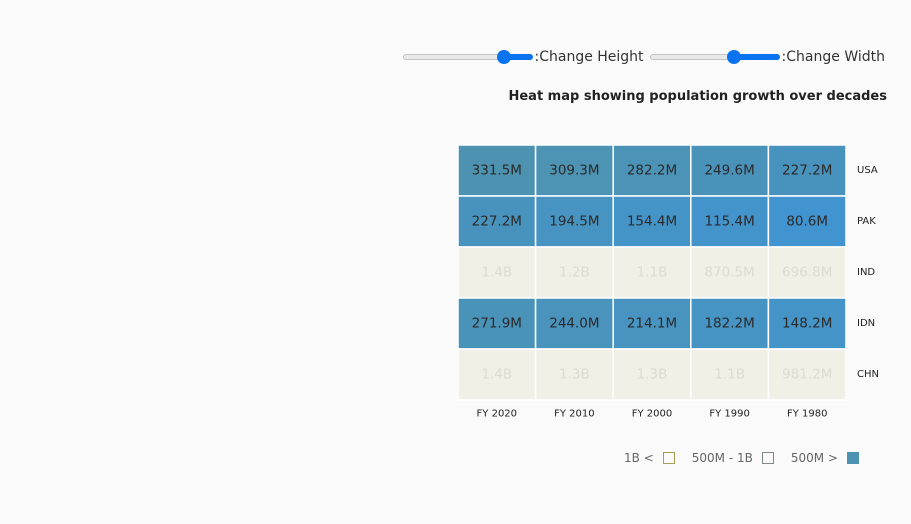  I want to click on column-label: FY 2020, so click(497, 414).